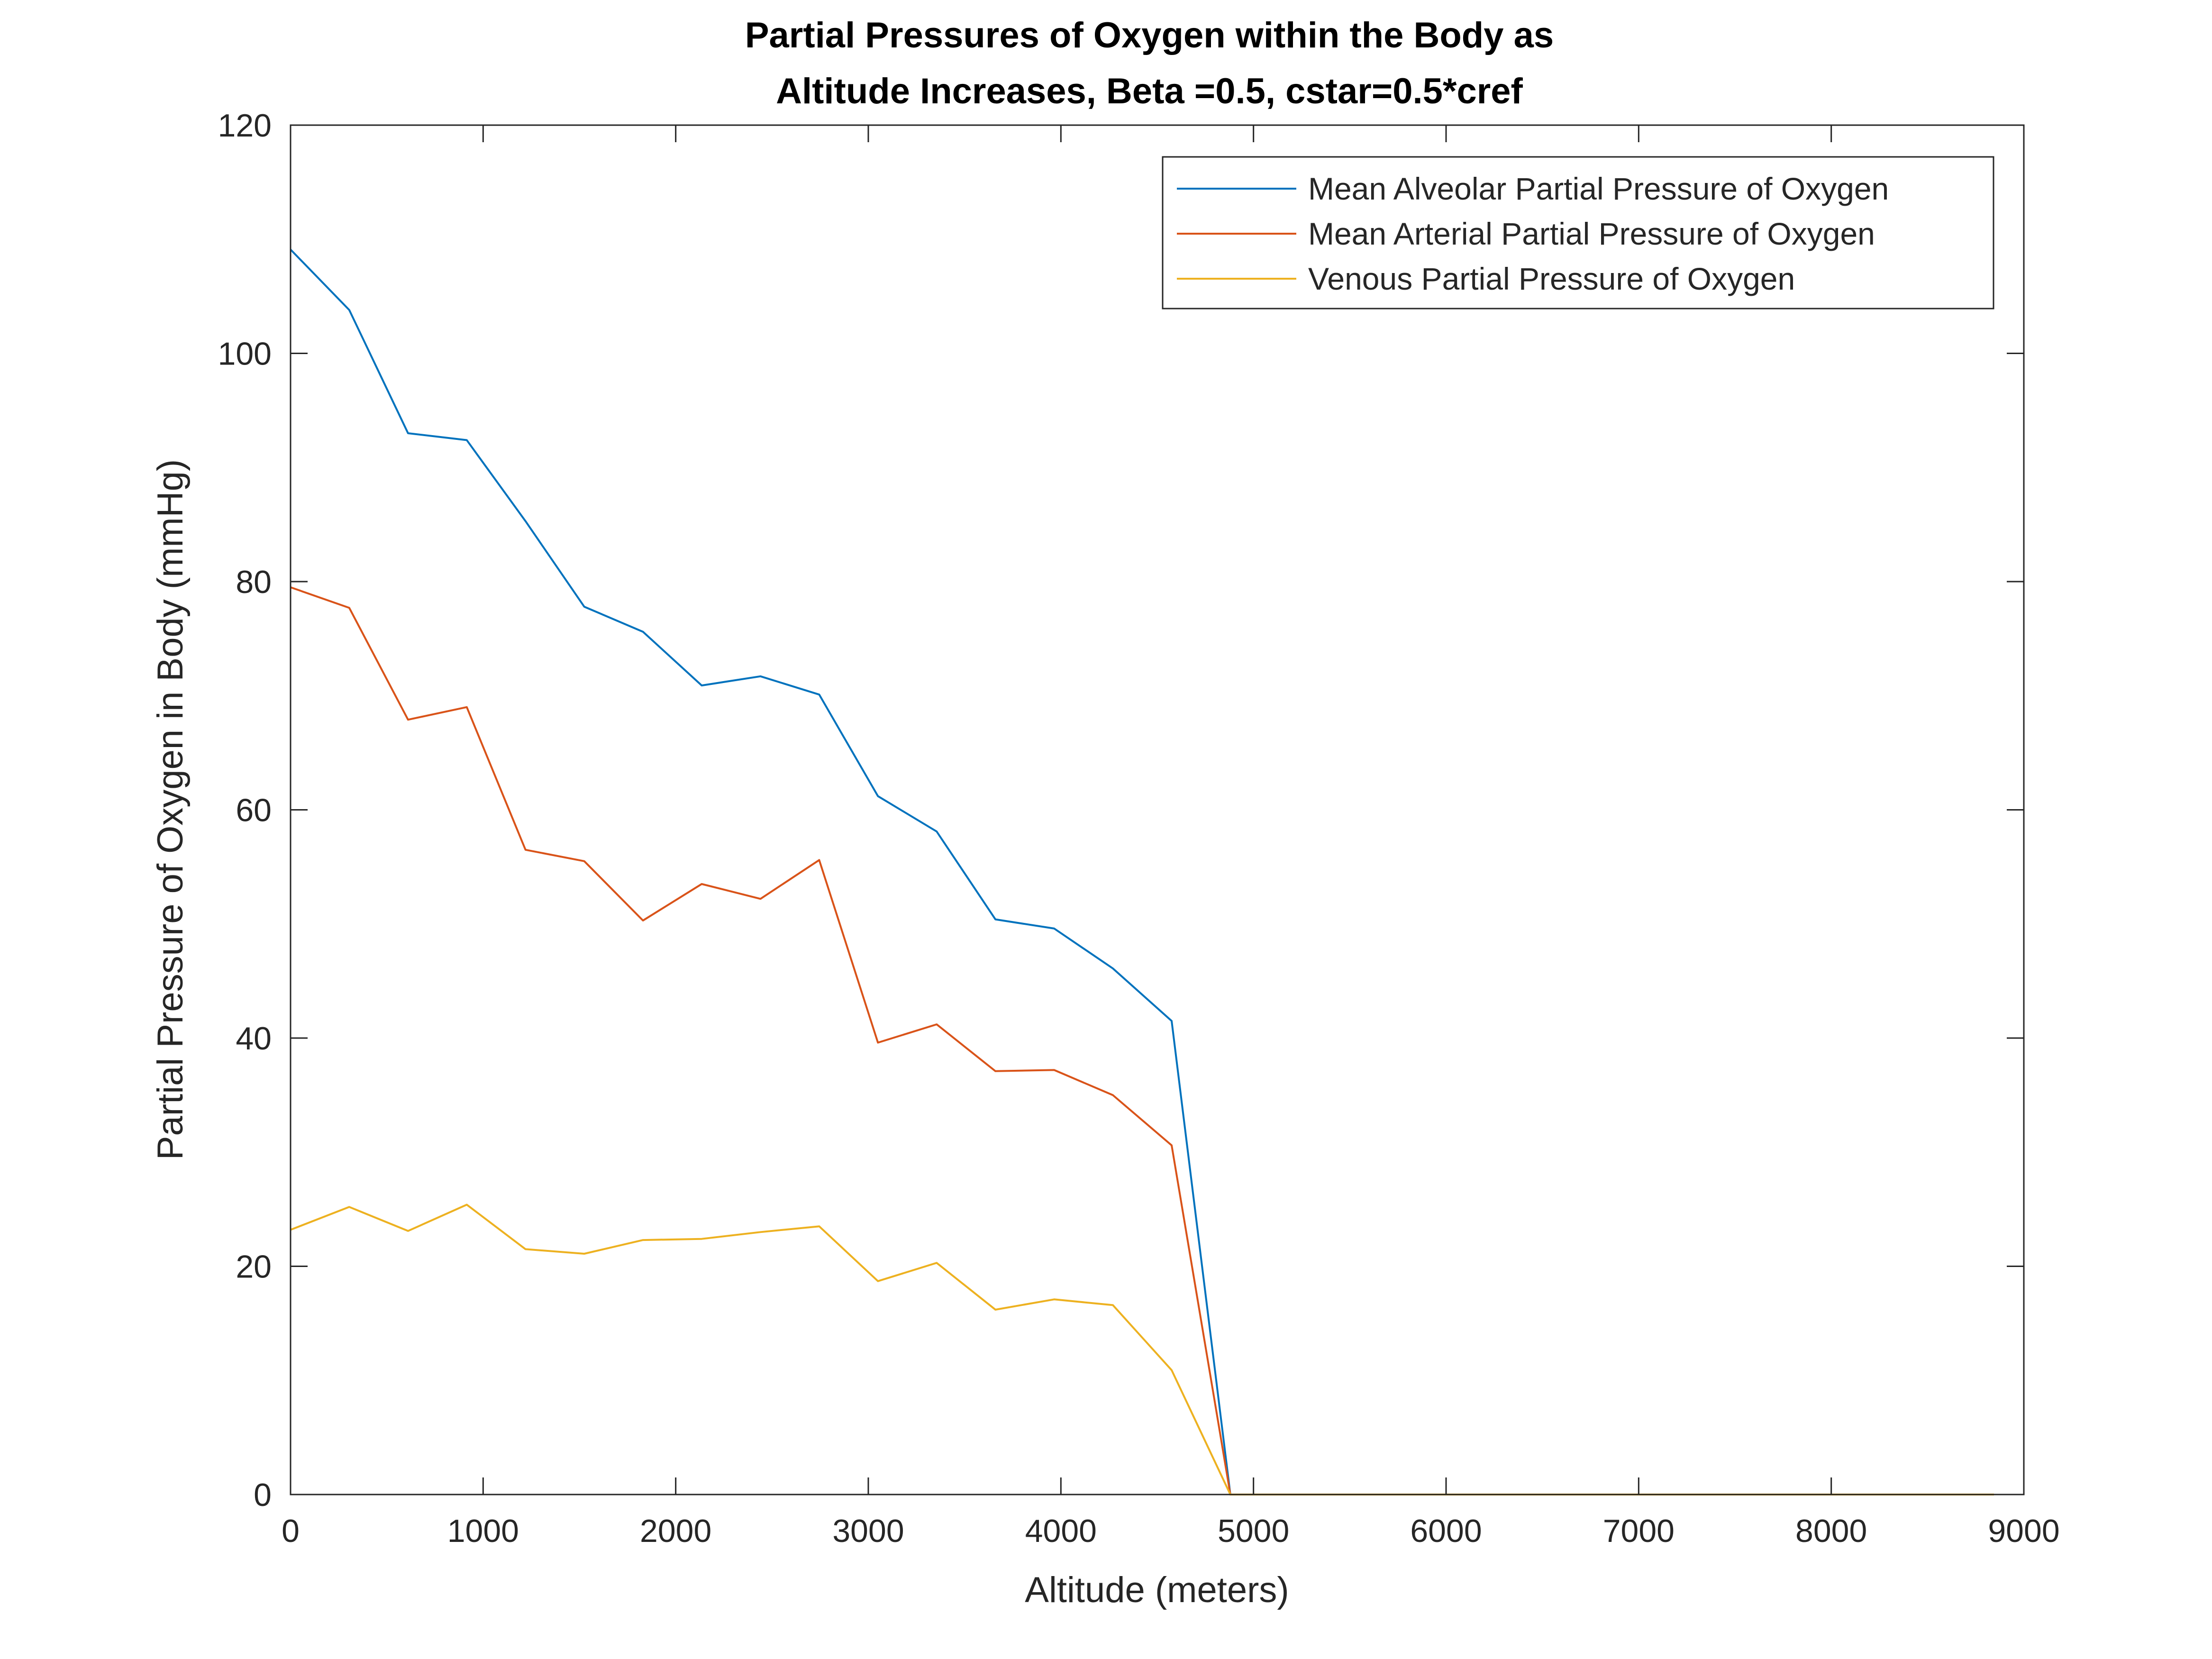 This screenshot has width=2212, height=1659. I want to click on x-tick-label: 6000, so click(1446, 1531).